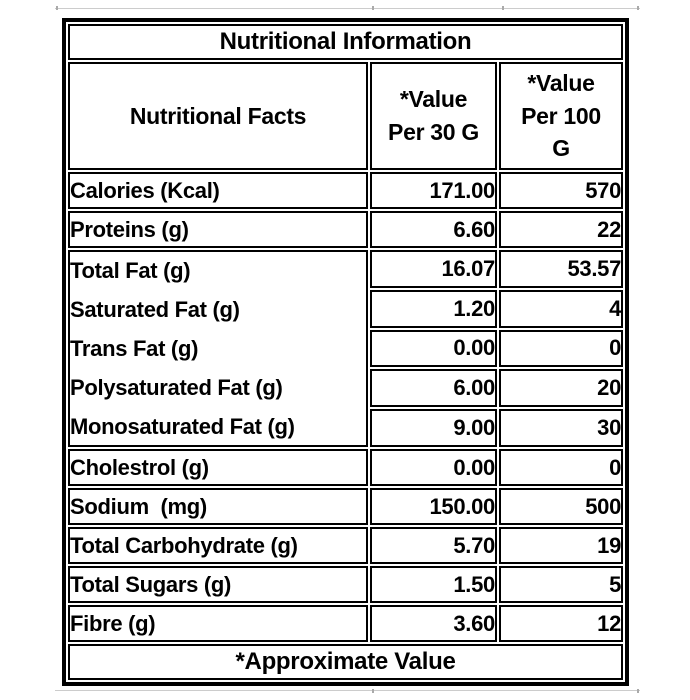 Image resolution: width=690 pixels, height=700 pixels. I want to click on scan-artifact-line-top, so click(347, 8).